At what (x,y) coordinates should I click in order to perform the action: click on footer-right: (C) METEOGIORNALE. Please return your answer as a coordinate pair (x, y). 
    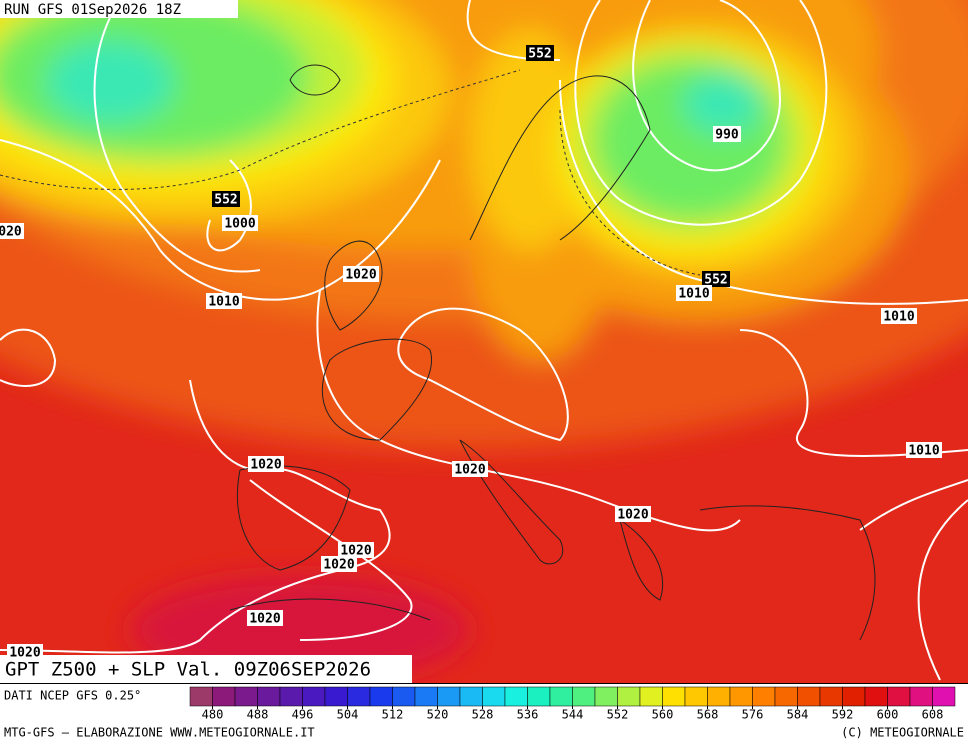
    Looking at the image, I should click on (902, 733).